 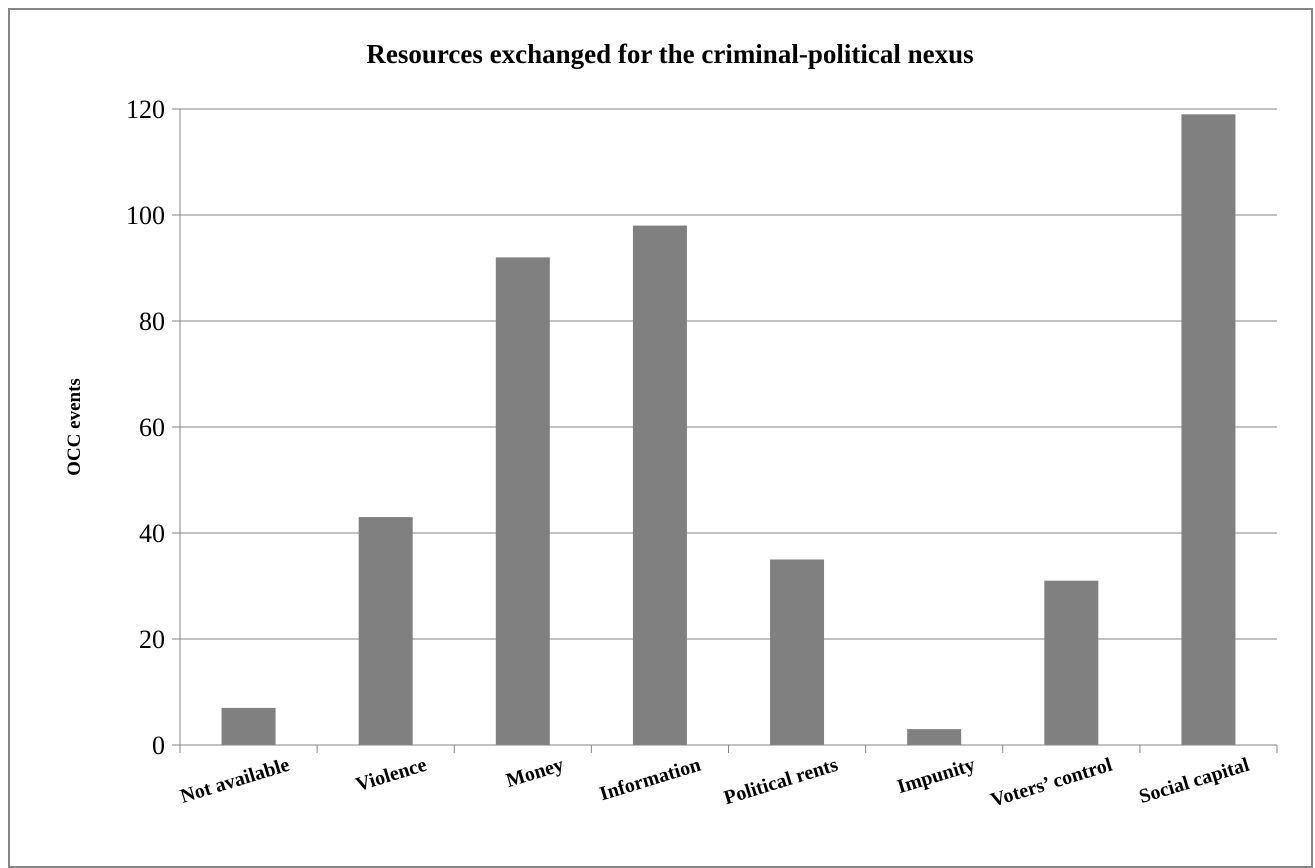 What do you see at coordinates (535, 773) in the screenshot?
I see `x-tick-label: Money` at bounding box center [535, 773].